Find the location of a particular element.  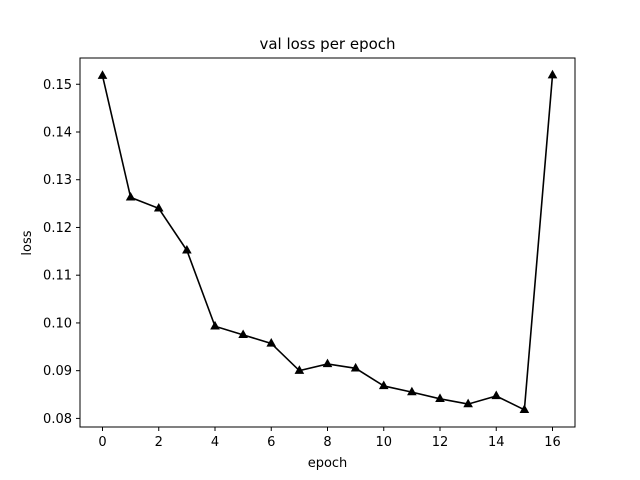

y-tick-label: 0.12 is located at coordinates (57, 228).